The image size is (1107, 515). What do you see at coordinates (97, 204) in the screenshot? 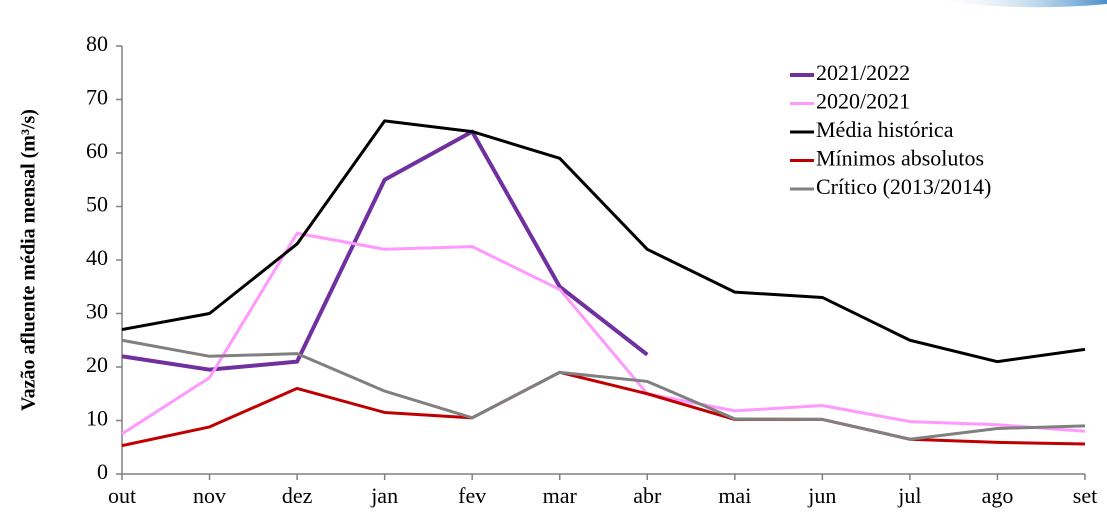
I see `y-tick-label: 50` at bounding box center [97, 204].